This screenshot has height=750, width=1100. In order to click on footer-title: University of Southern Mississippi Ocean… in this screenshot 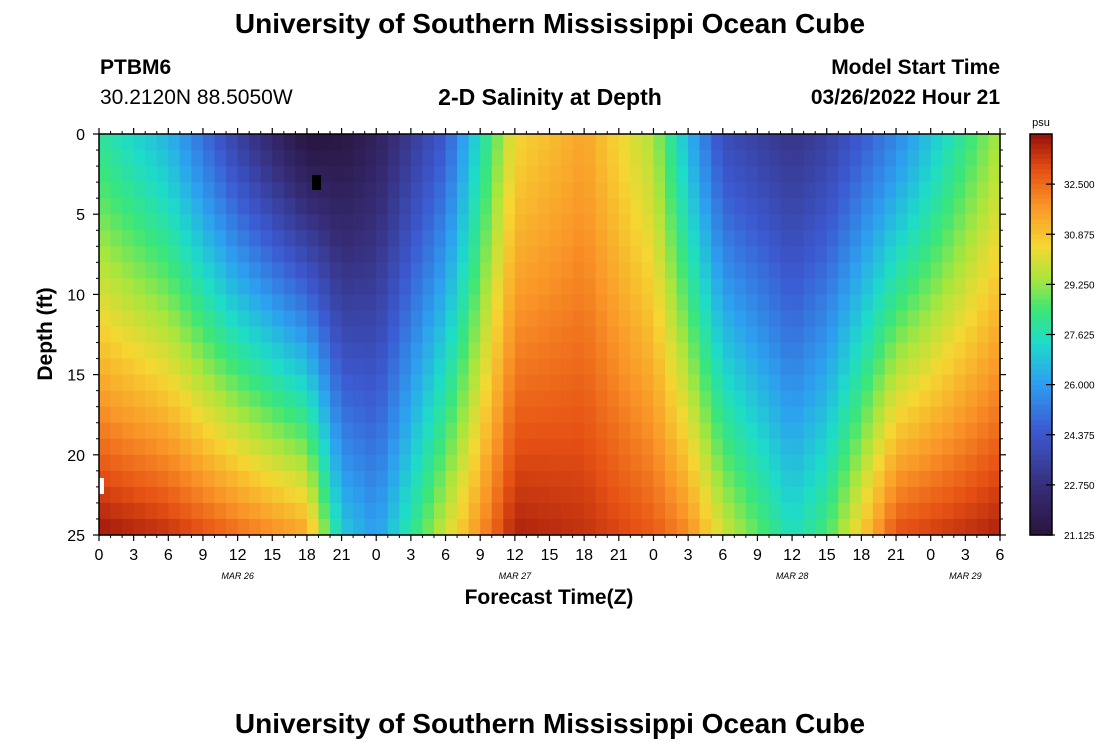, I will do `click(550, 723)`.